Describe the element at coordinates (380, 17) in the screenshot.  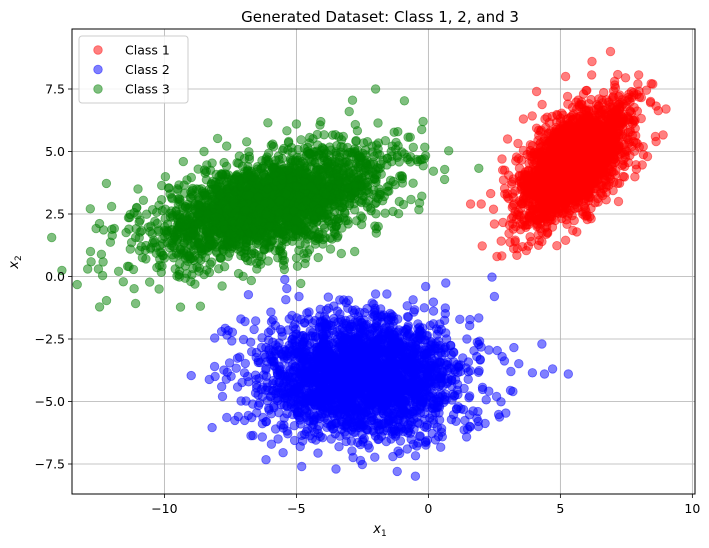
I see `chart-title: Generated Dataset: Class 1, 2, and 3` at that location.